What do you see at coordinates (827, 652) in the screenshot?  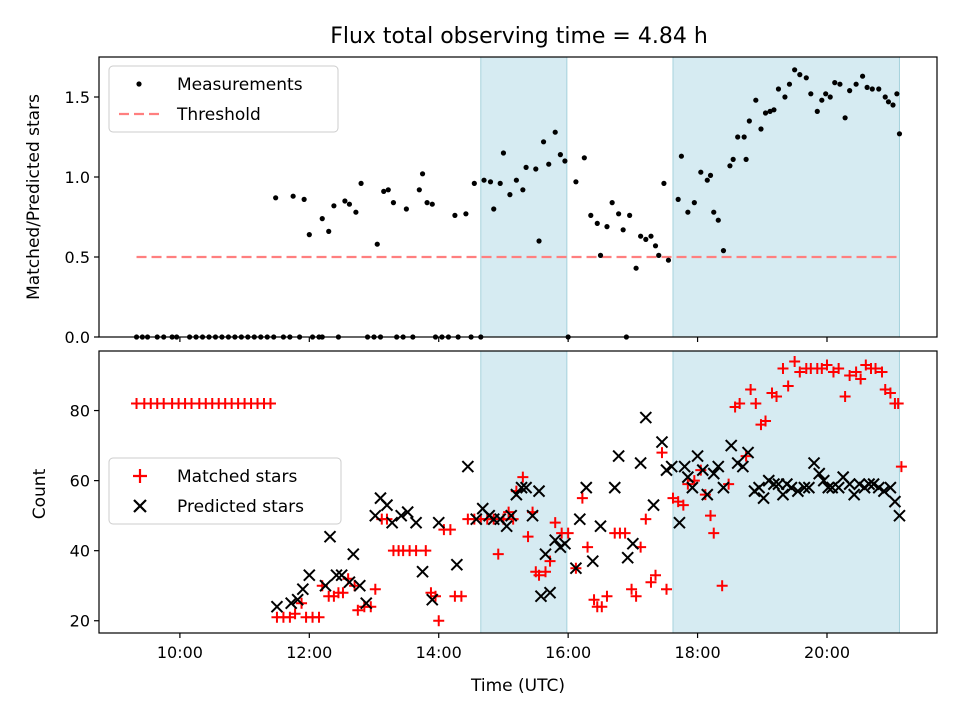 I see `x-tick-label: 20:00` at bounding box center [827, 652].